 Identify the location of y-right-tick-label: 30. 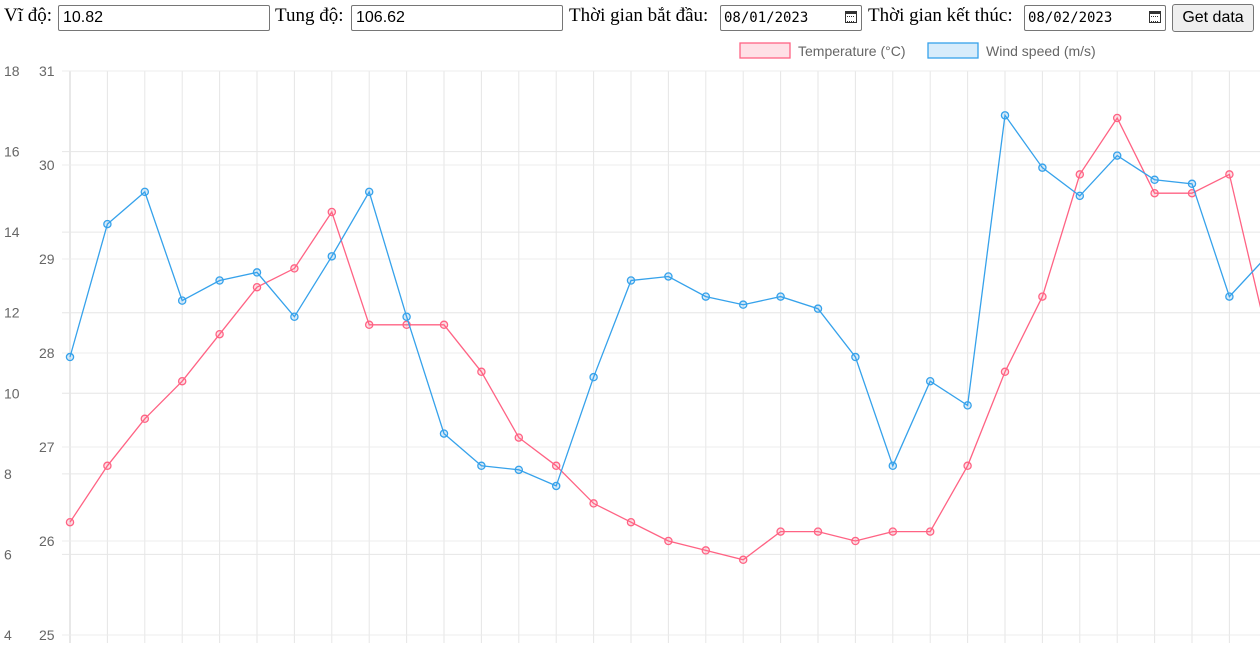
(47, 165).